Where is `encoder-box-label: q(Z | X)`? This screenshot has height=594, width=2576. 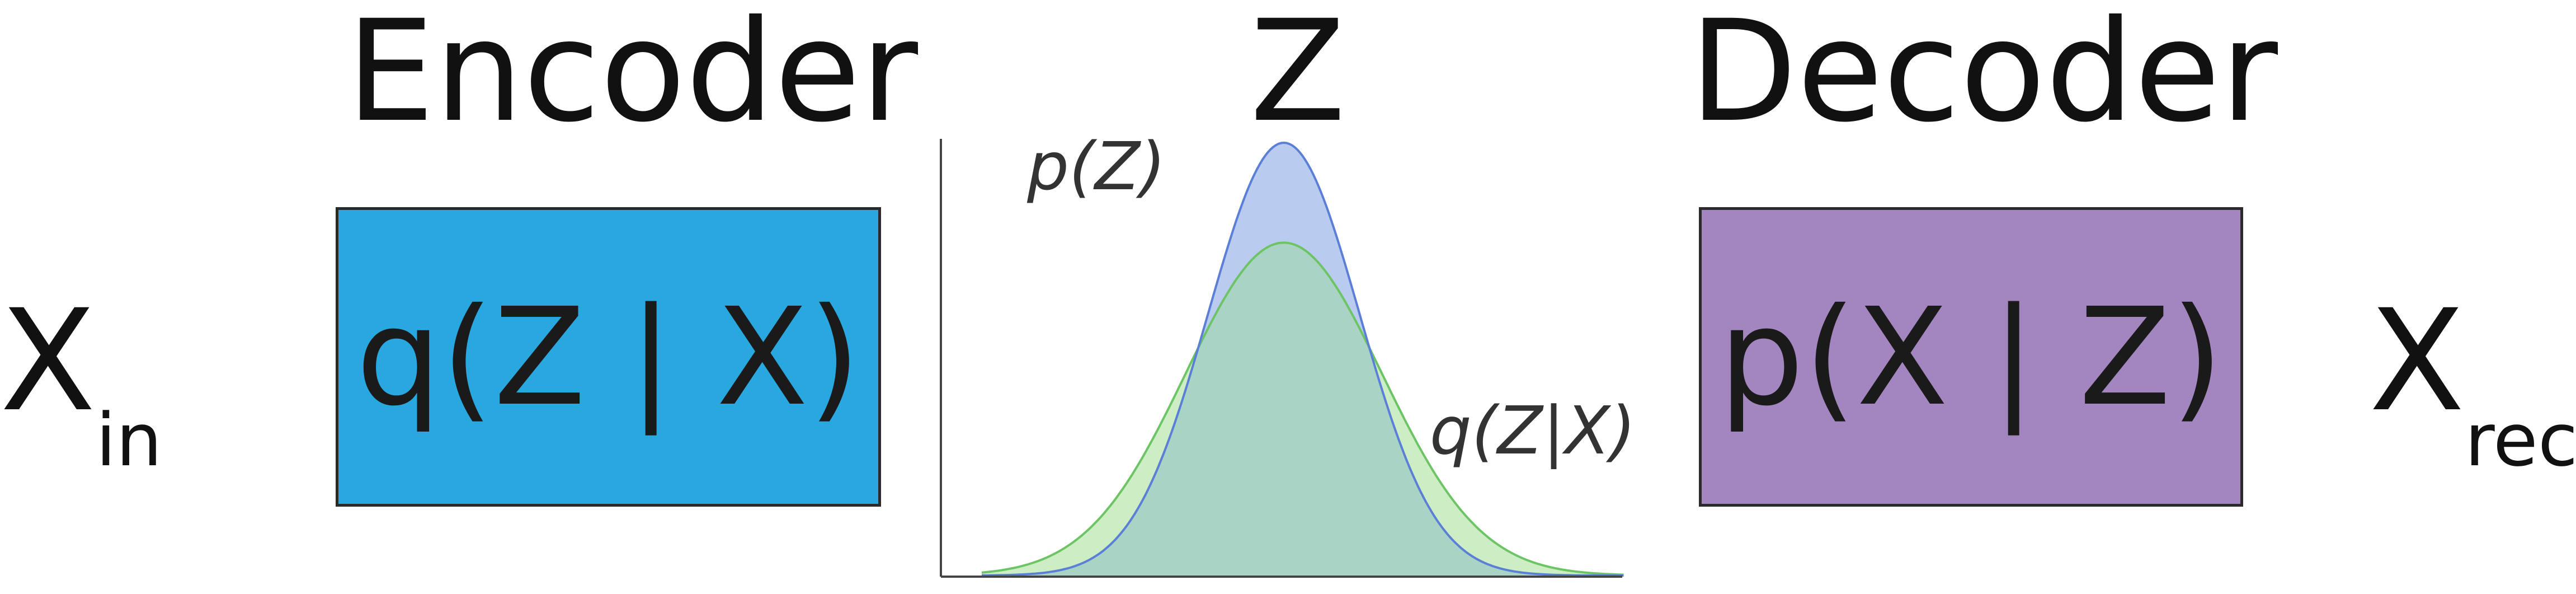 encoder-box-label: q(Z | X) is located at coordinates (608, 357).